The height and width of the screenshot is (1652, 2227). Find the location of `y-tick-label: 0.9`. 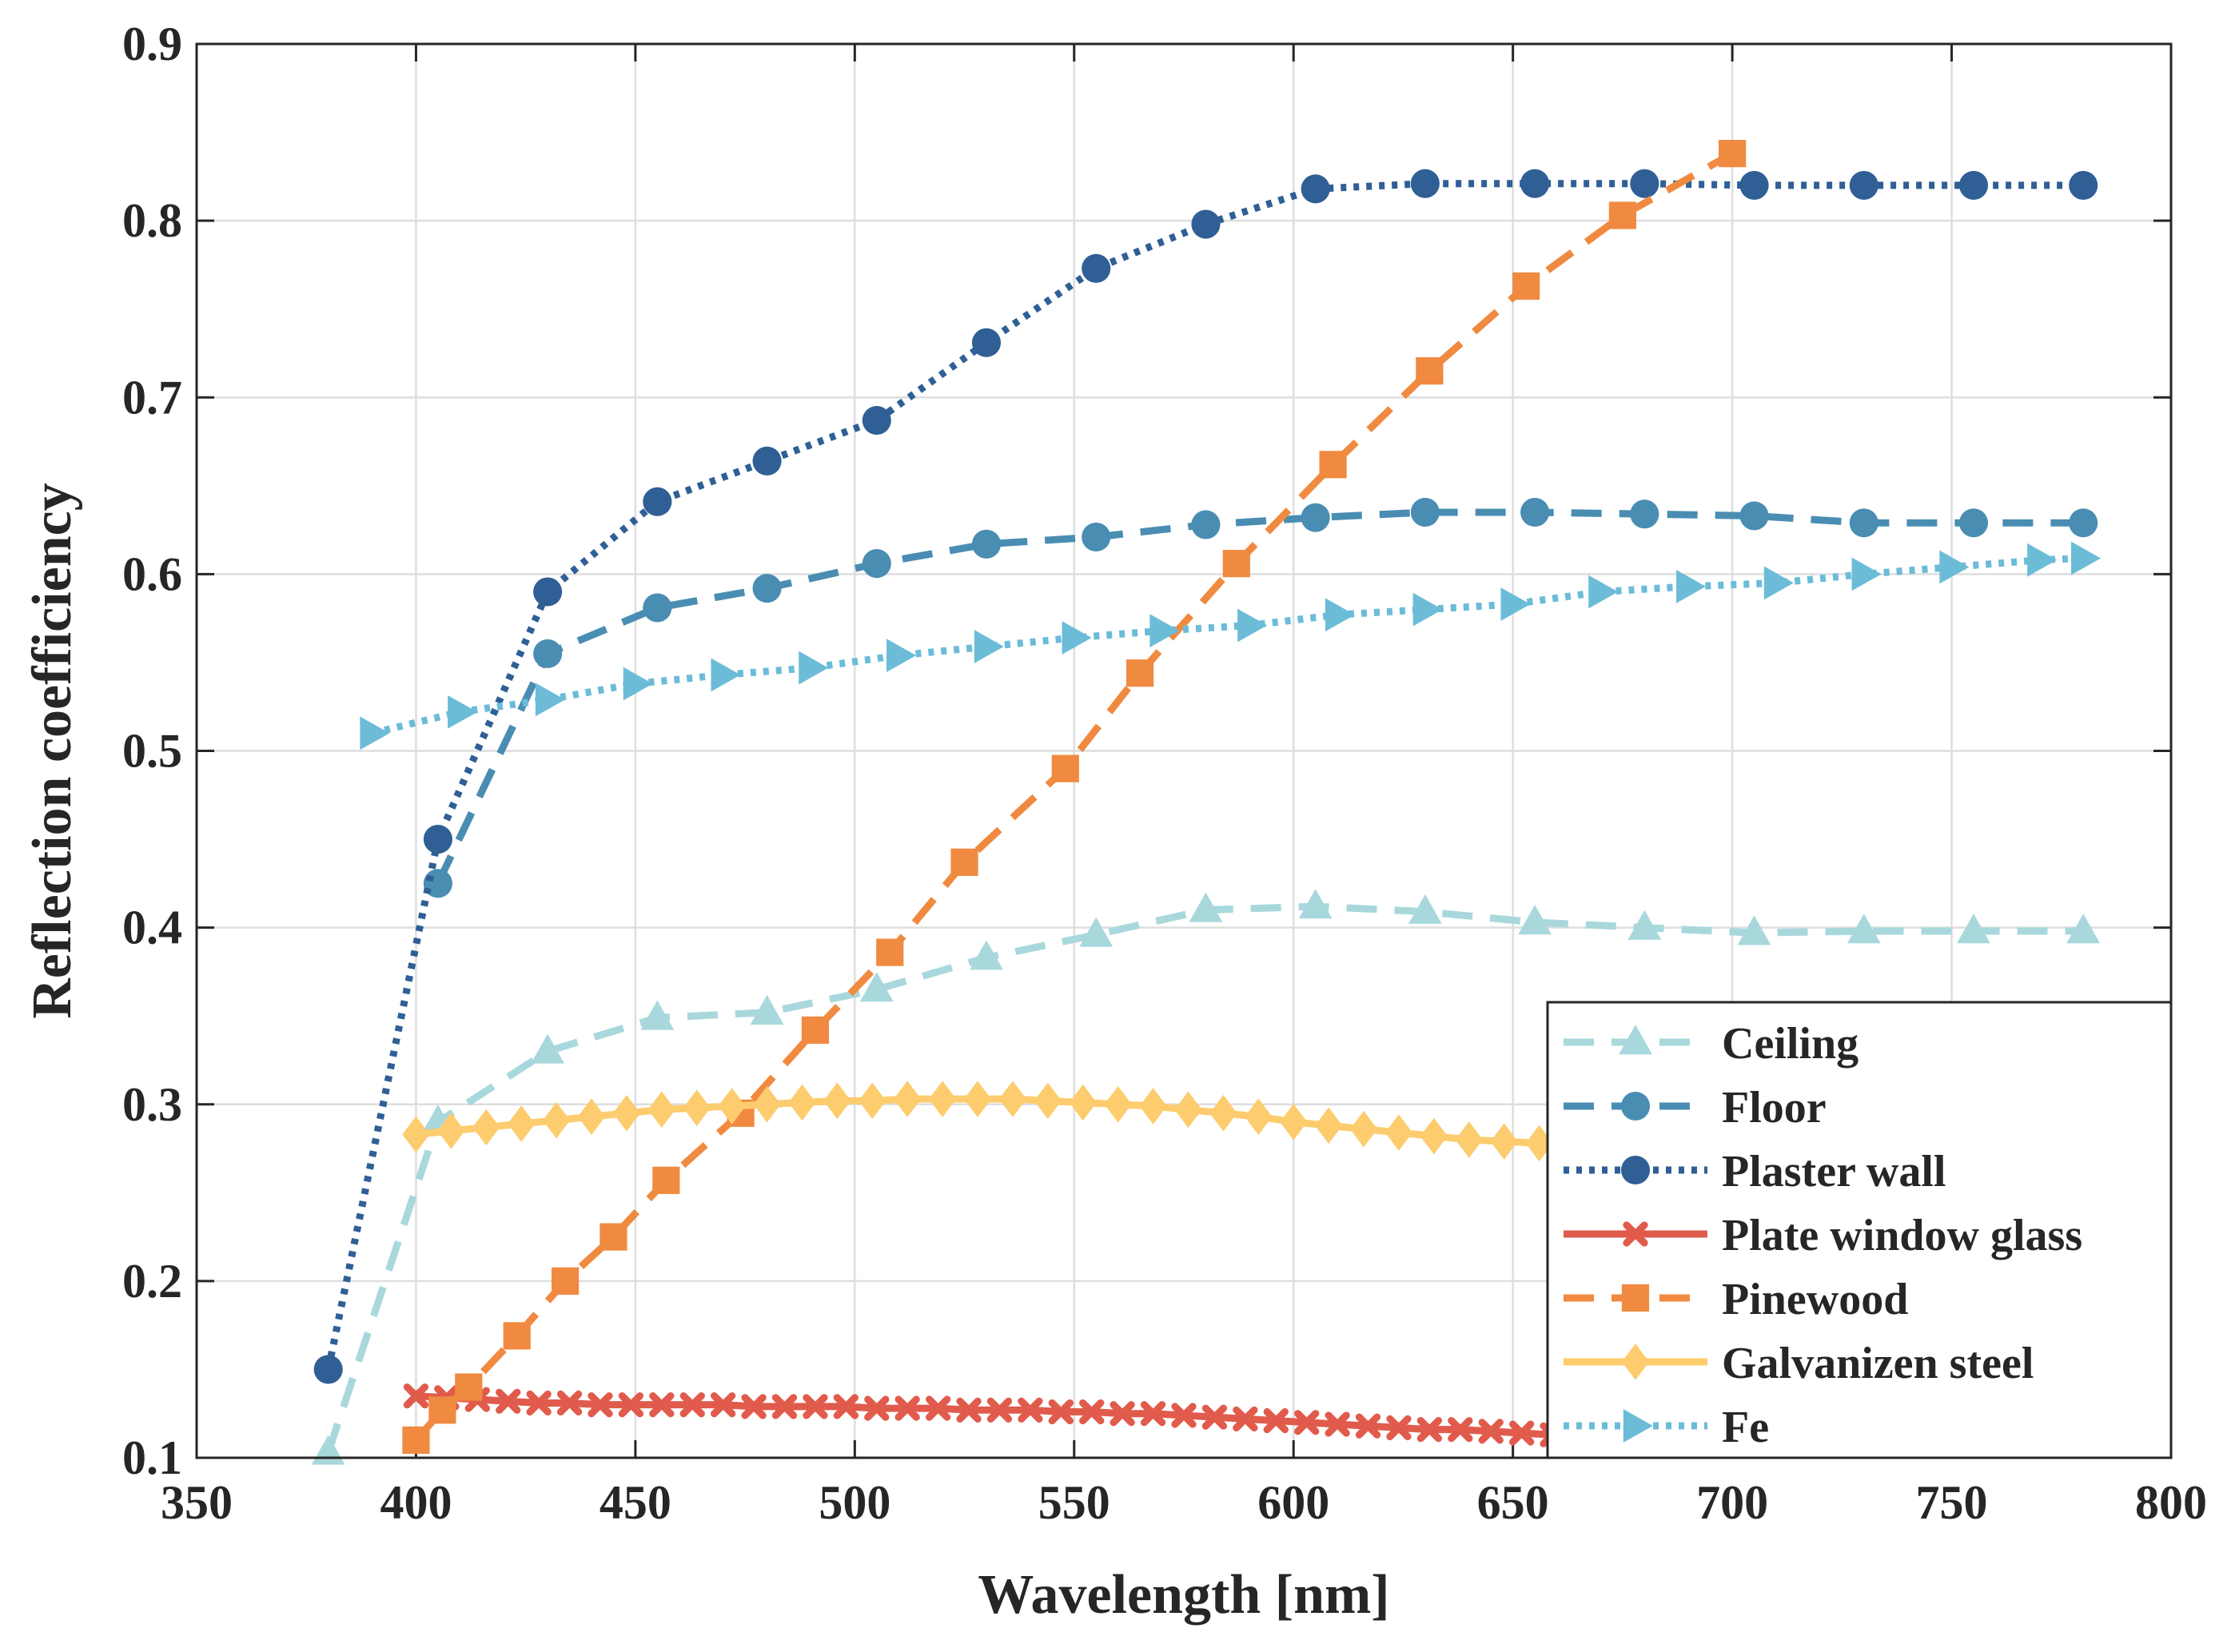

y-tick-label: 0.9 is located at coordinates (152, 44).